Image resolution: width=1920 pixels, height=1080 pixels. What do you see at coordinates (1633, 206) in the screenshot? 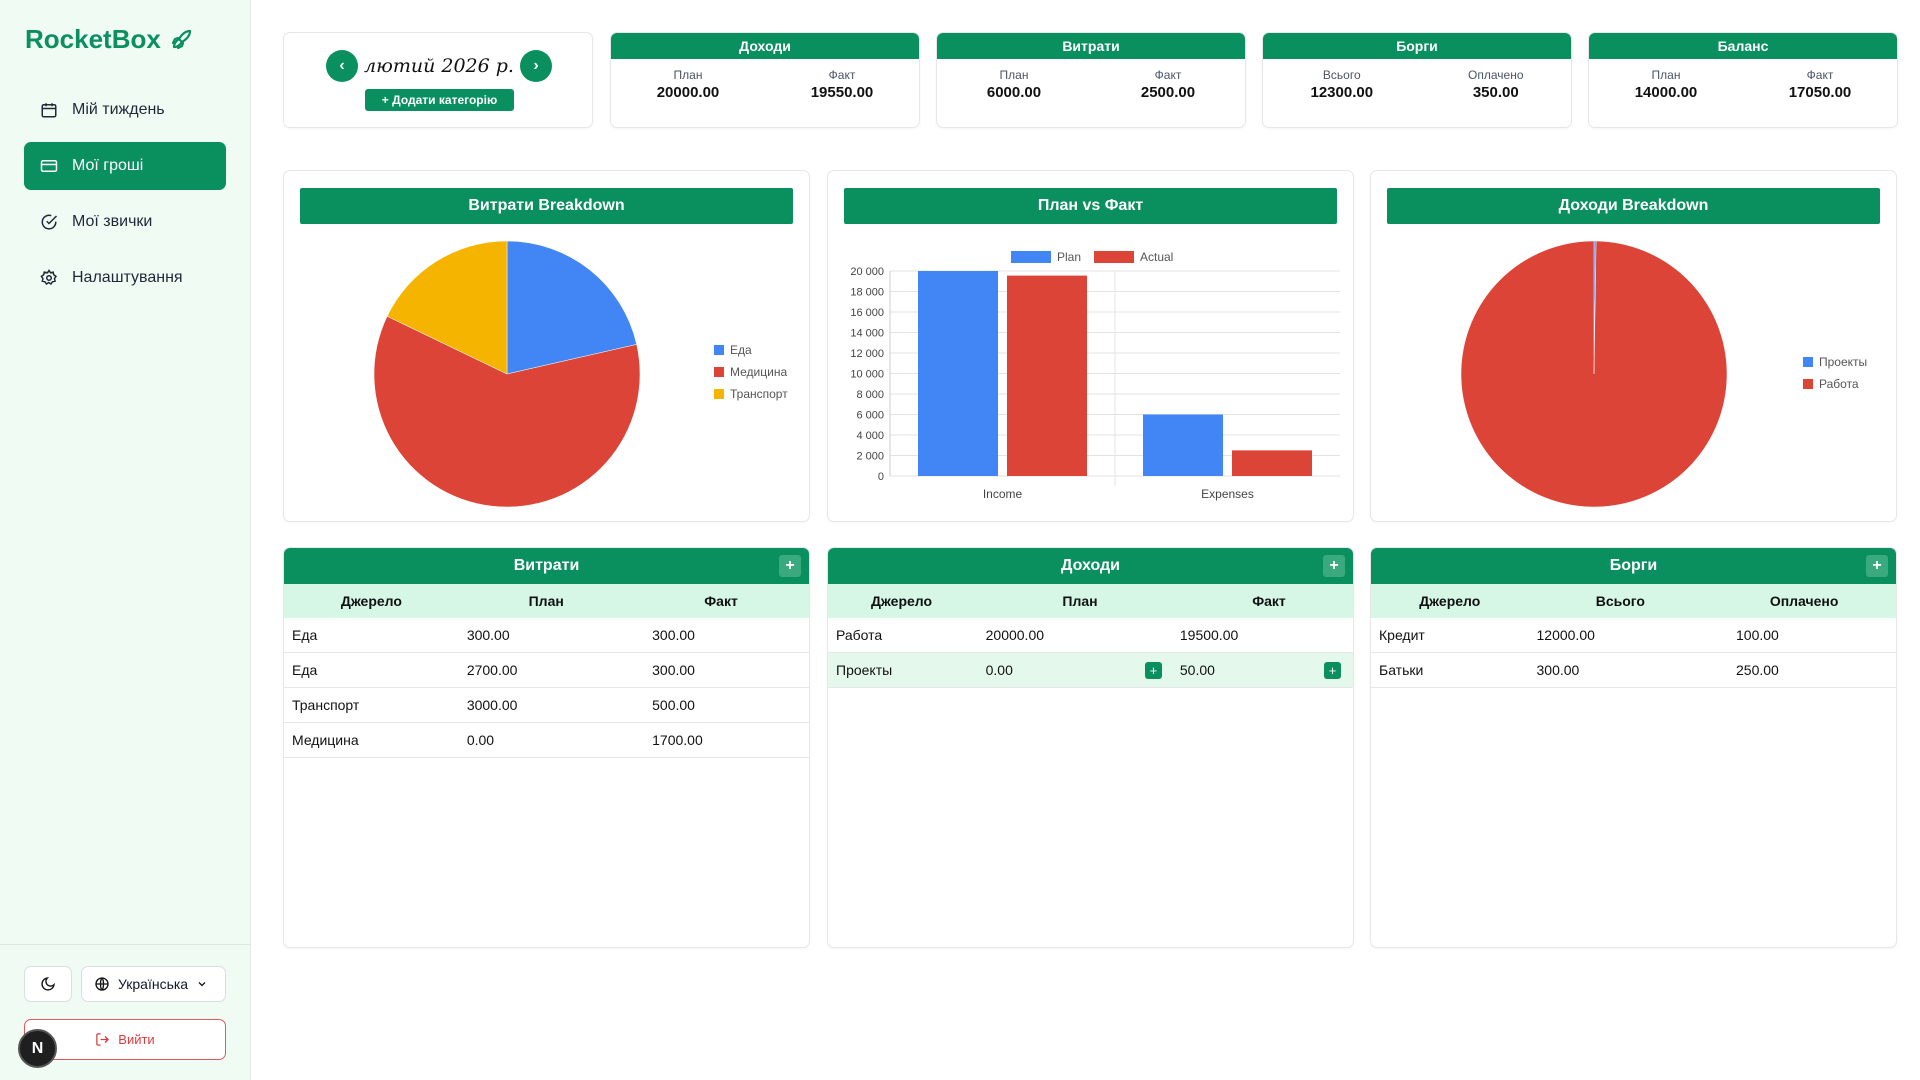
I see `chart-title: Доходи Breakdown` at bounding box center [1633, 206].